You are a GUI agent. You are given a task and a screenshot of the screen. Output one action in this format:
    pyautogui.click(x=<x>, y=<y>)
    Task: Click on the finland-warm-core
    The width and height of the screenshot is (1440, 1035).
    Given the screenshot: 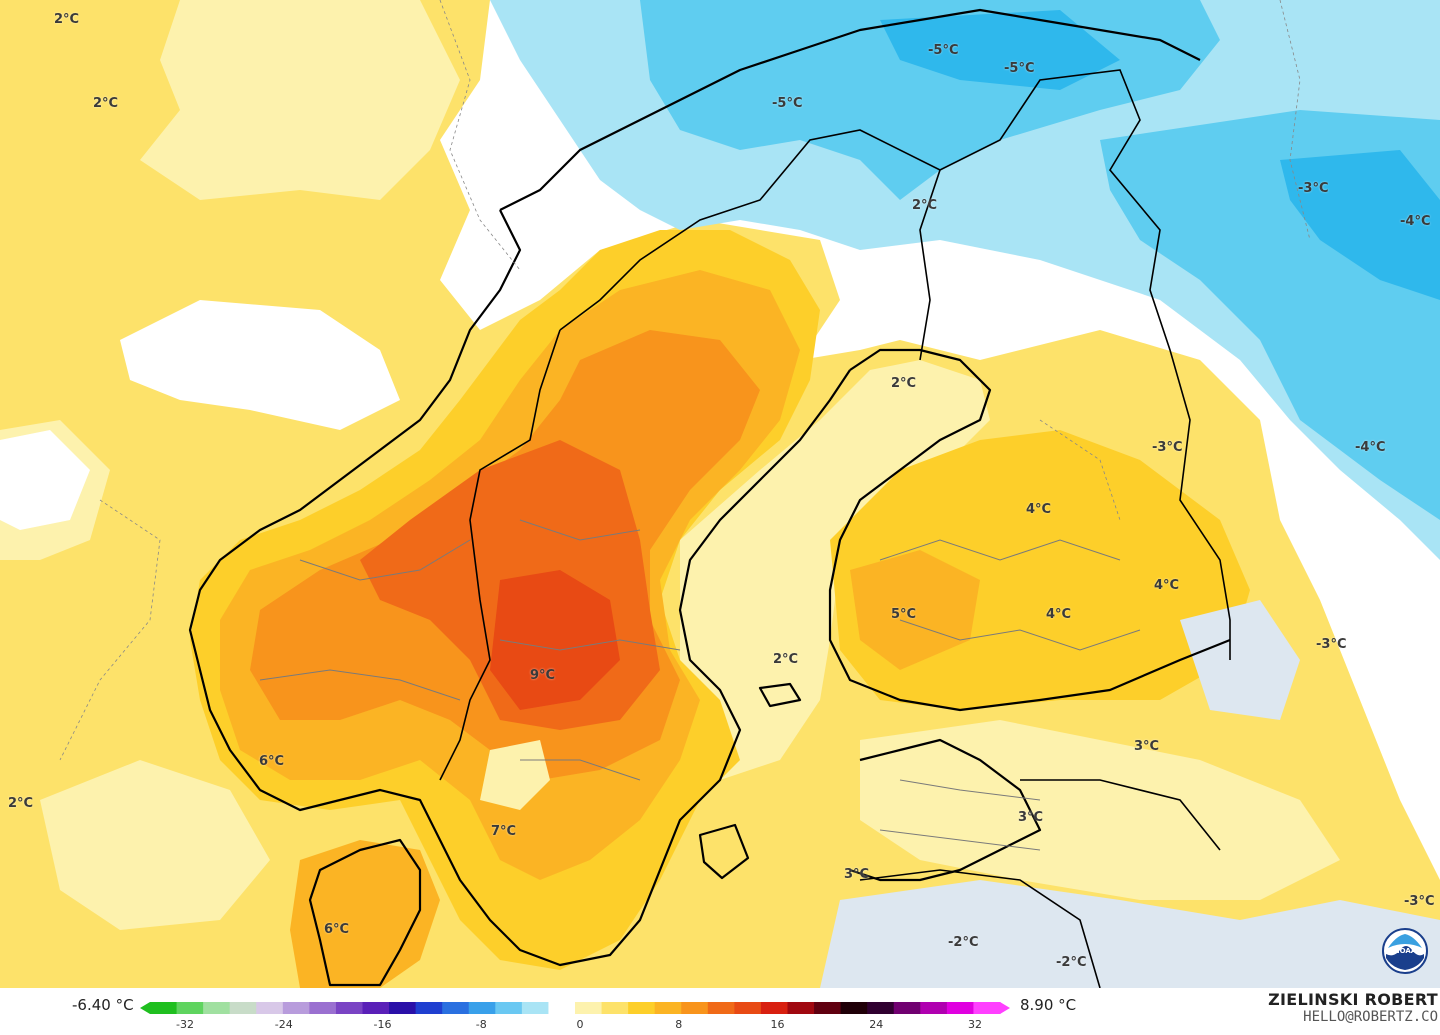 What is the action you would take?
    pyautogui.click(x=915, y=610)
    